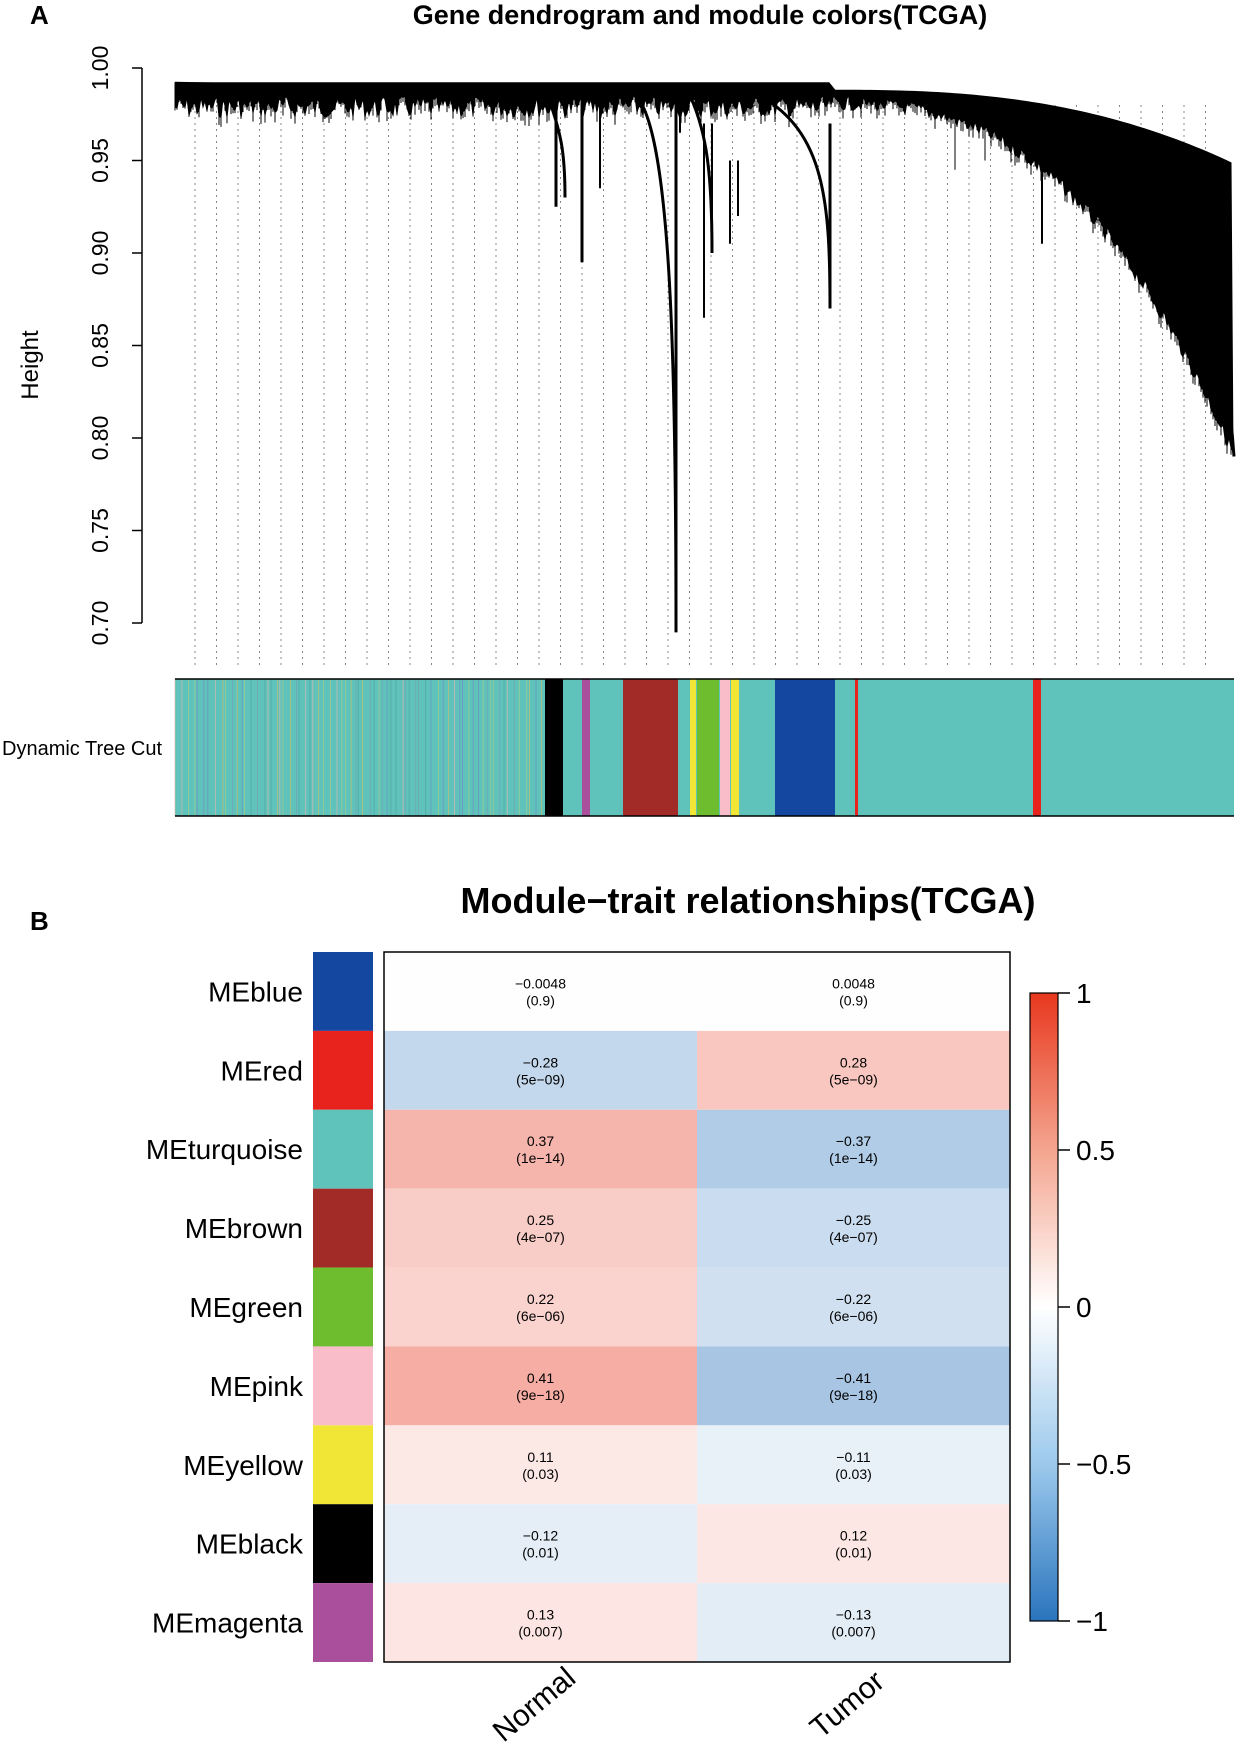 The image size is (1242, 1760). Describe the element at coordinates (854, 1299) in the screenshot. I see `cell-correlation: −0.22` at that location.